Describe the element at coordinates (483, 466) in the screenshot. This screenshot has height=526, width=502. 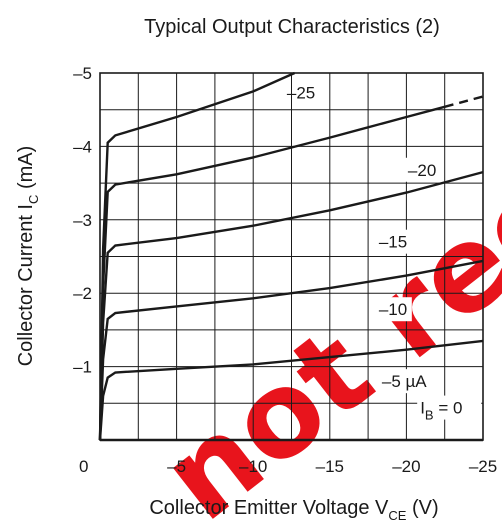
I see `x-tick-label: –25` at that location.